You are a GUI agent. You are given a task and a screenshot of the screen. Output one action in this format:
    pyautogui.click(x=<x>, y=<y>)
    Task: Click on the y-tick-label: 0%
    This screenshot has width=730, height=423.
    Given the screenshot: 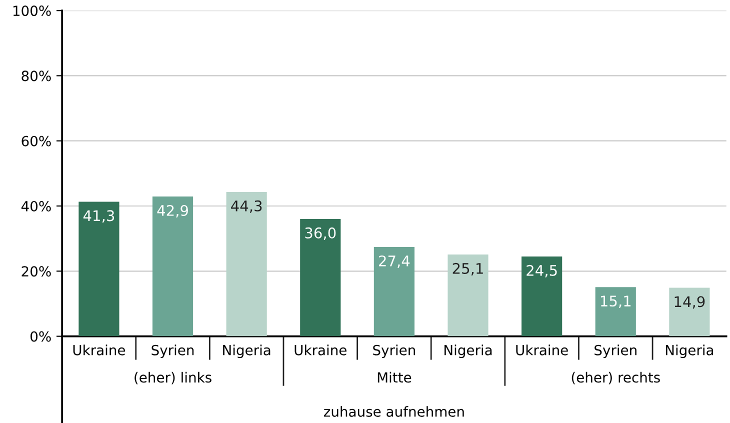 What is the action you would take?
    pyautogui.click(x=40, y=336)
    